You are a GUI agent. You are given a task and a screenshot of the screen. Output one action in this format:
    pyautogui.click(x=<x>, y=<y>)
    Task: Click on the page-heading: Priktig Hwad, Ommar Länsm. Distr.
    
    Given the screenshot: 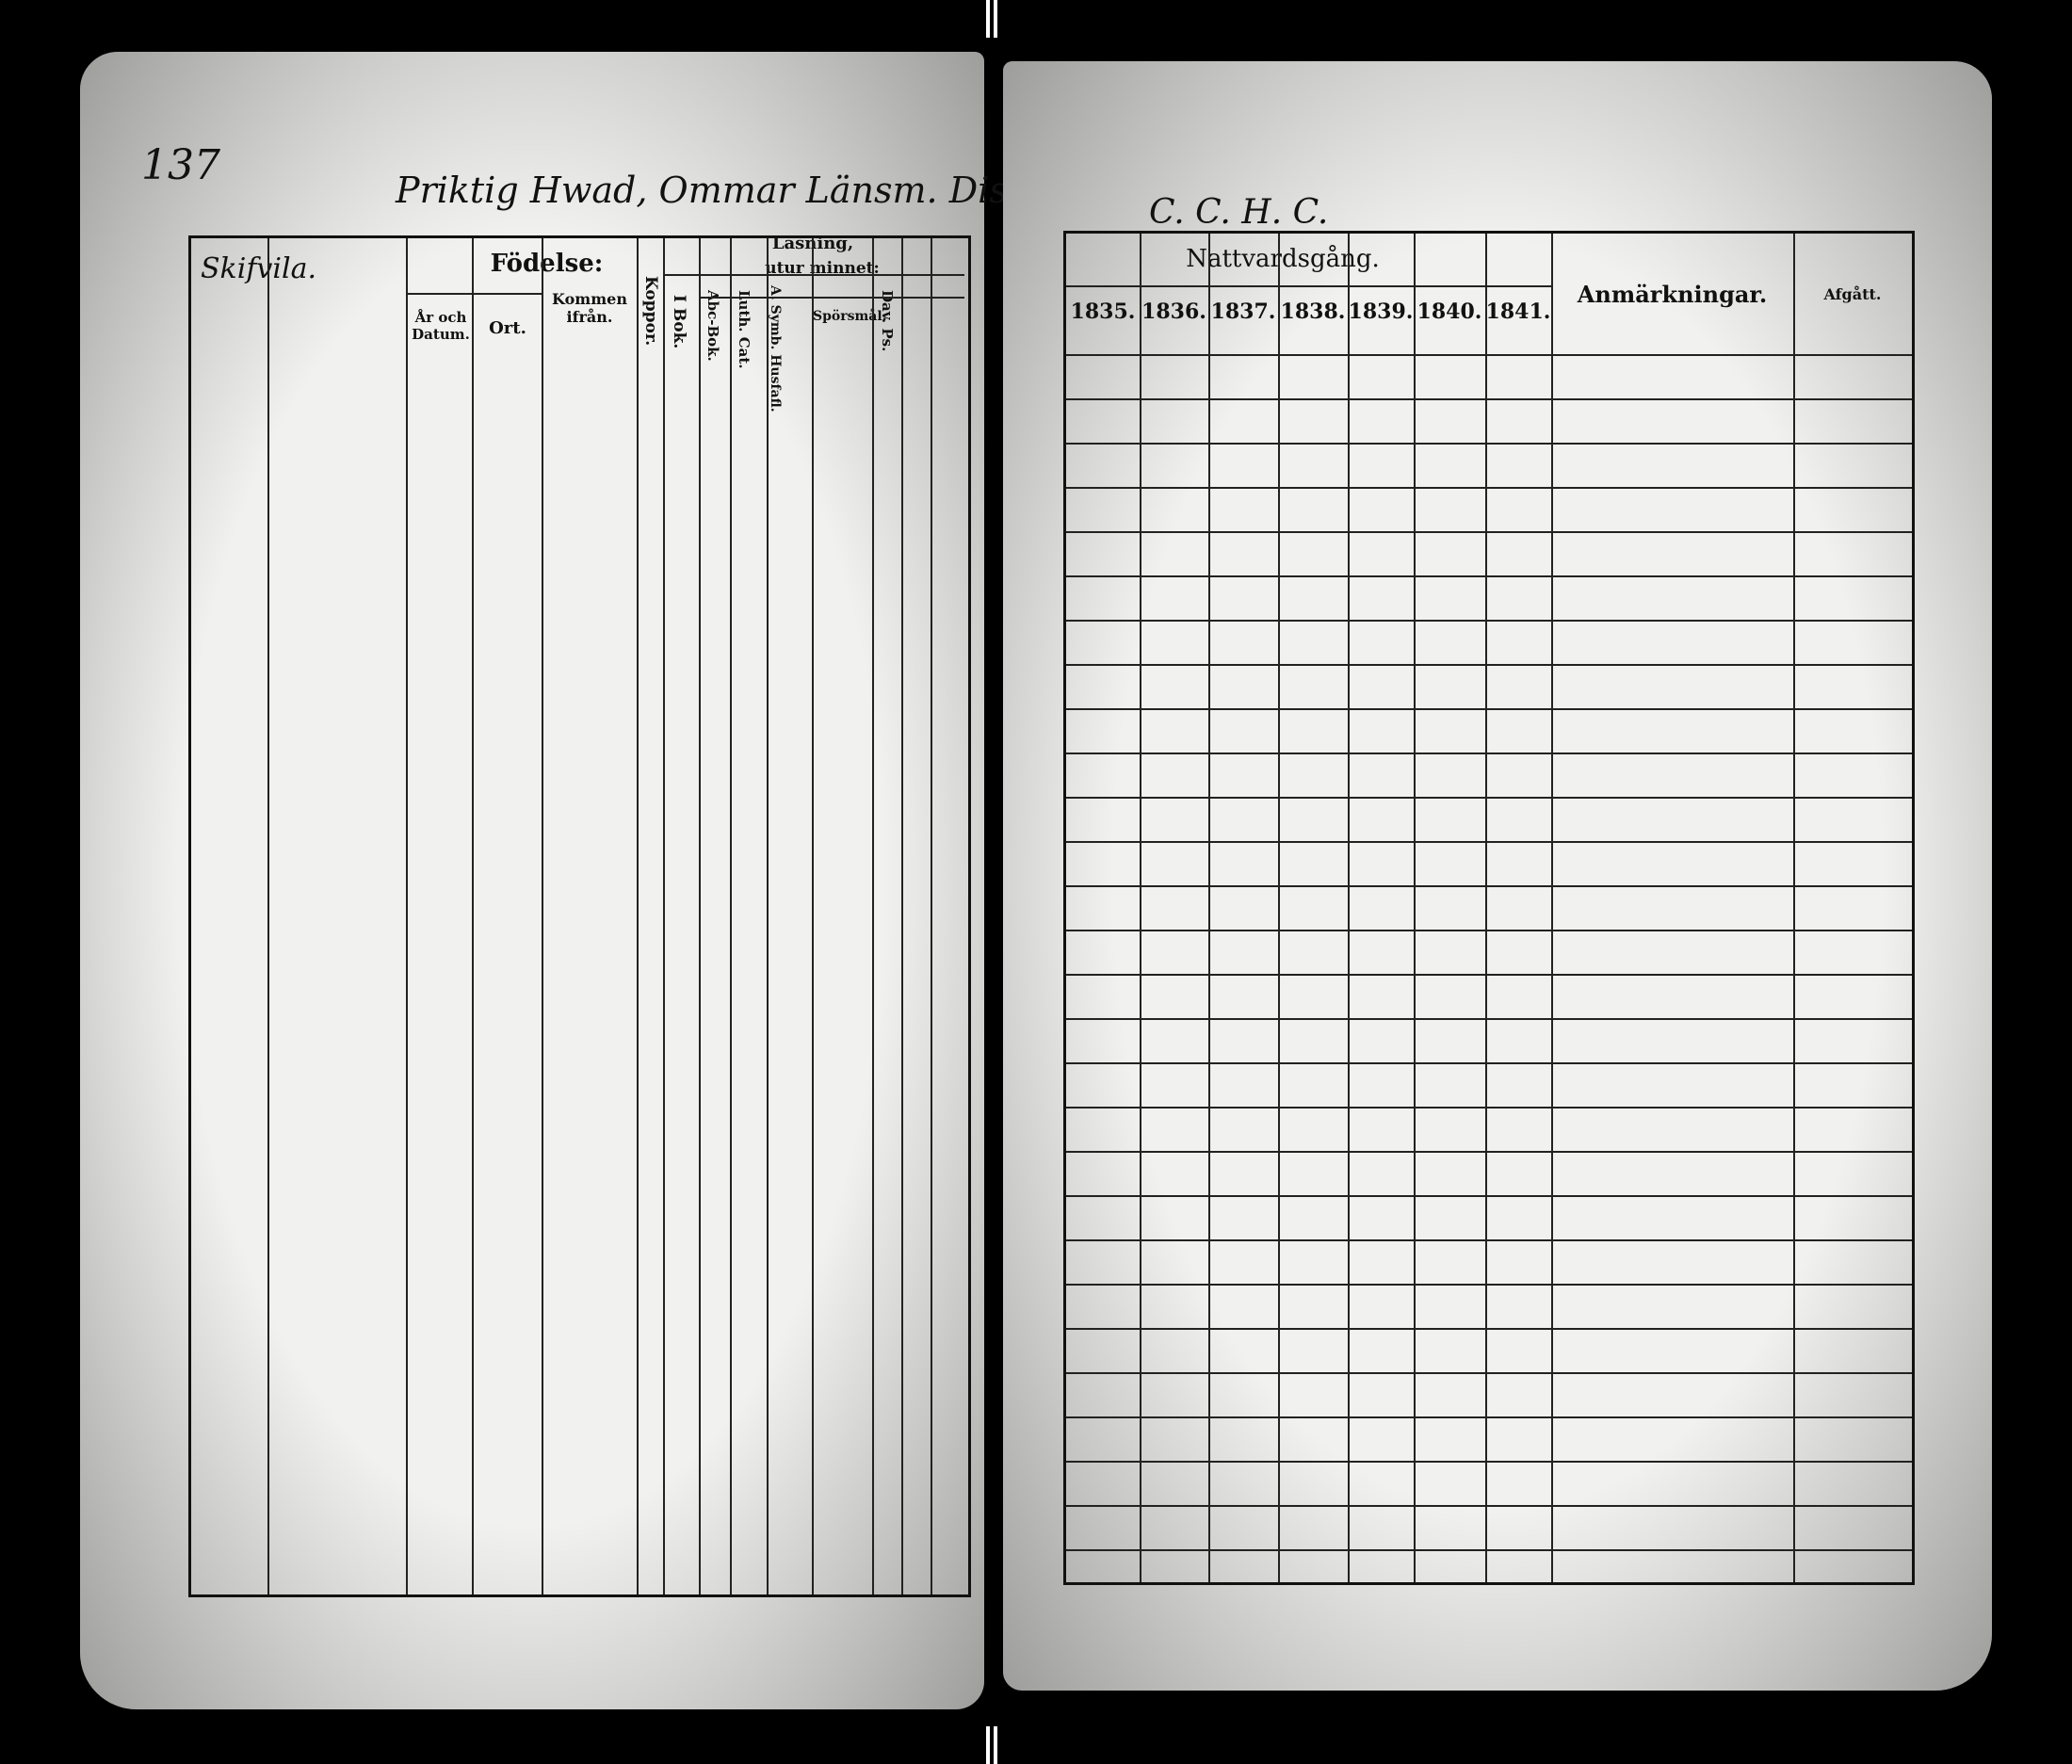 What is the action you would take?
    pyautogui.click(x=722, y=190)
    